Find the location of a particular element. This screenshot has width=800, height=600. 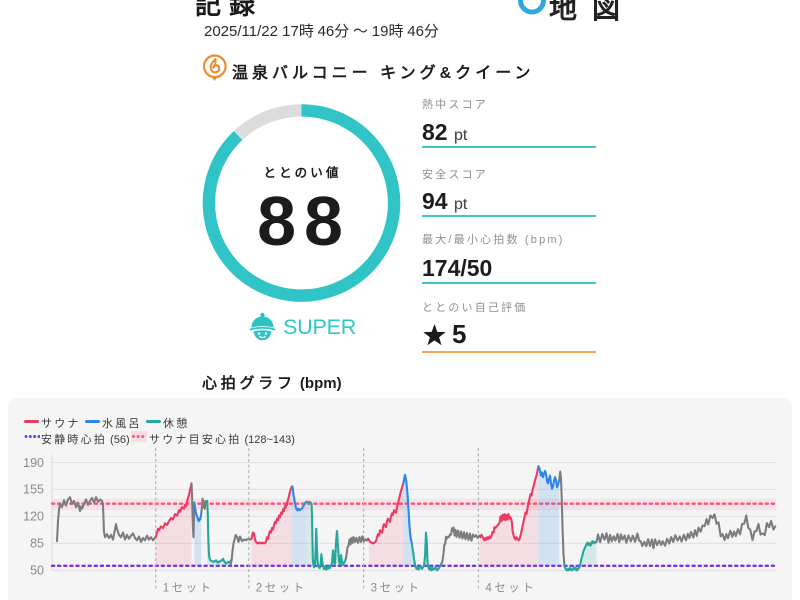

svg-text: 3セット is located at coordinates (396, 588).